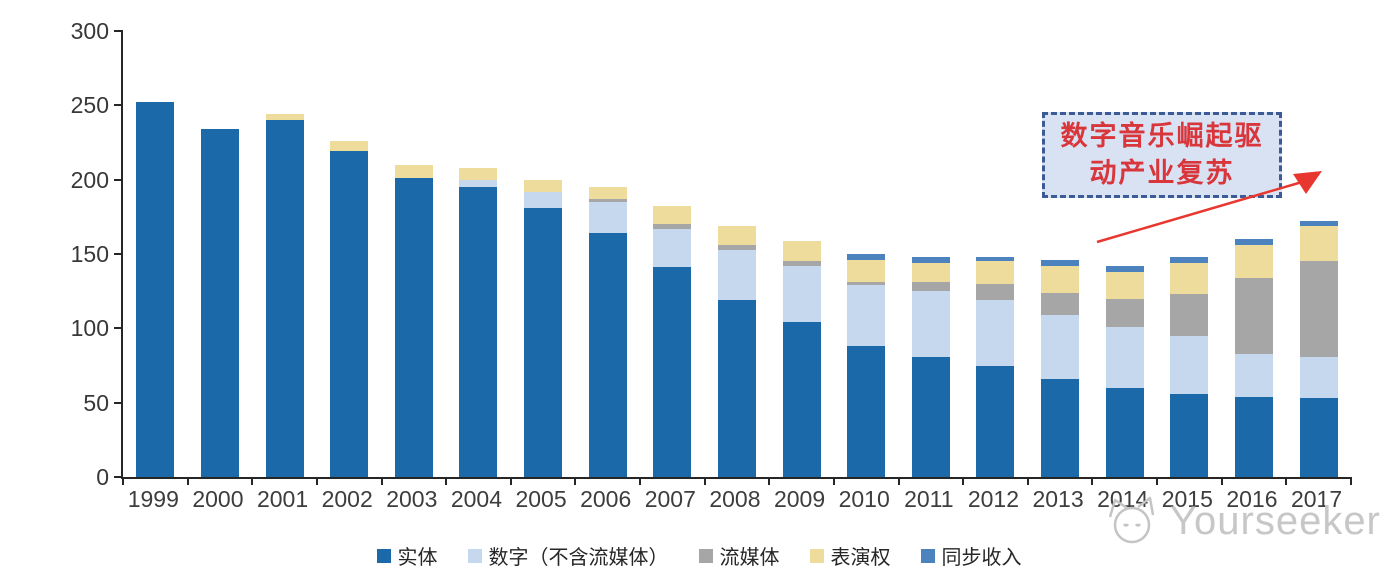  Describe the element at coordinates (347, 499) in the screenshot. I see `x-axis-label-2002: 2002` at that location.